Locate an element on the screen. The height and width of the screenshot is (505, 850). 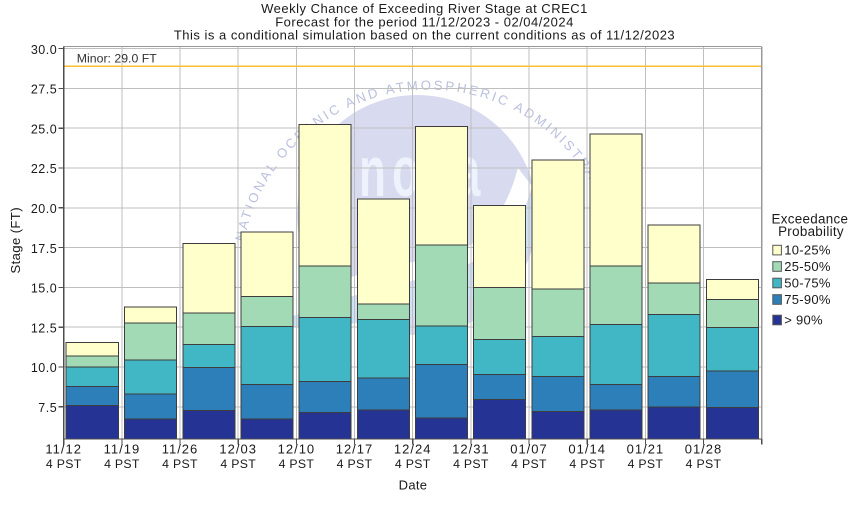
svg-text: Exceedance is located at coordinates (810, 219).